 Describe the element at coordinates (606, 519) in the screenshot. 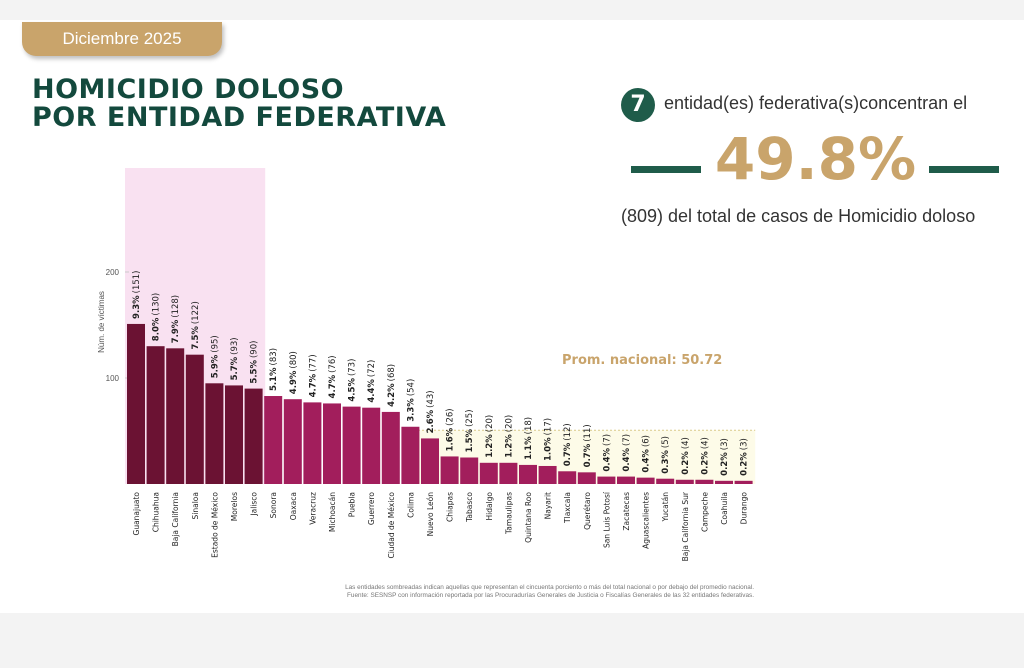

I see `x-tick-label-24: San Luis Potosí` at that location.